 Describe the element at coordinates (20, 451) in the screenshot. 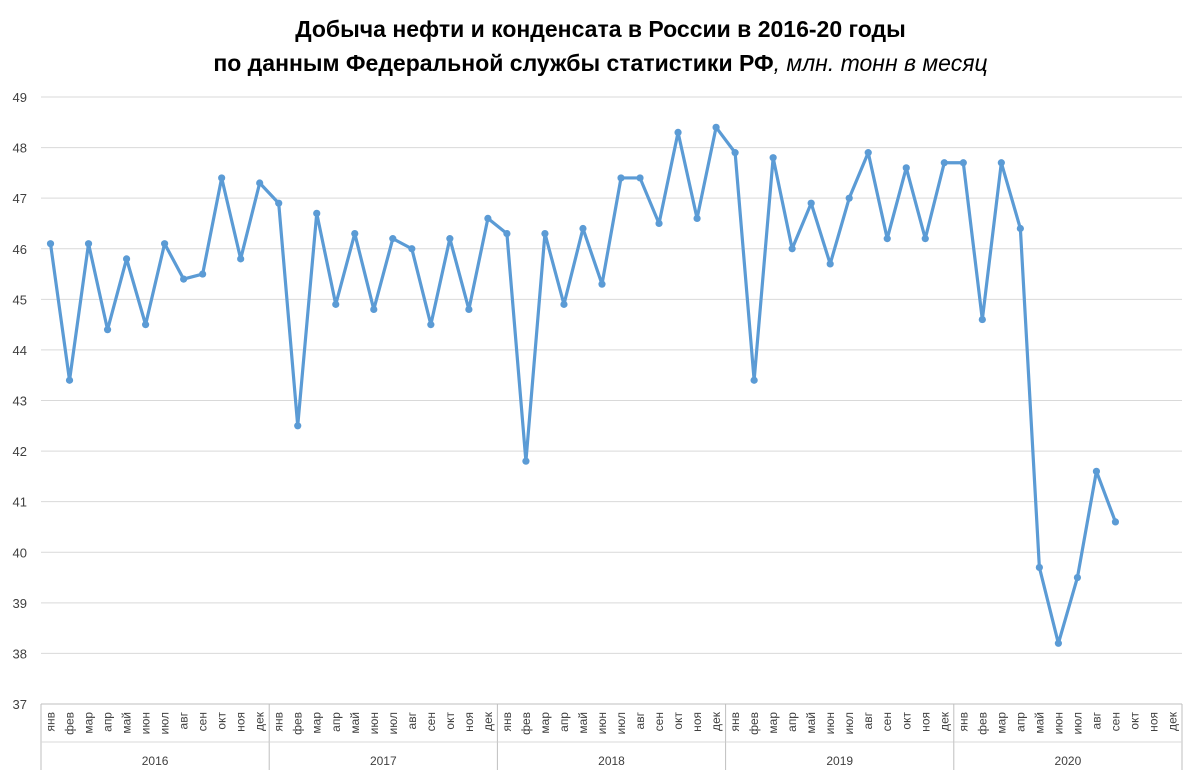

I see `y-tick-label: 42` at that location.